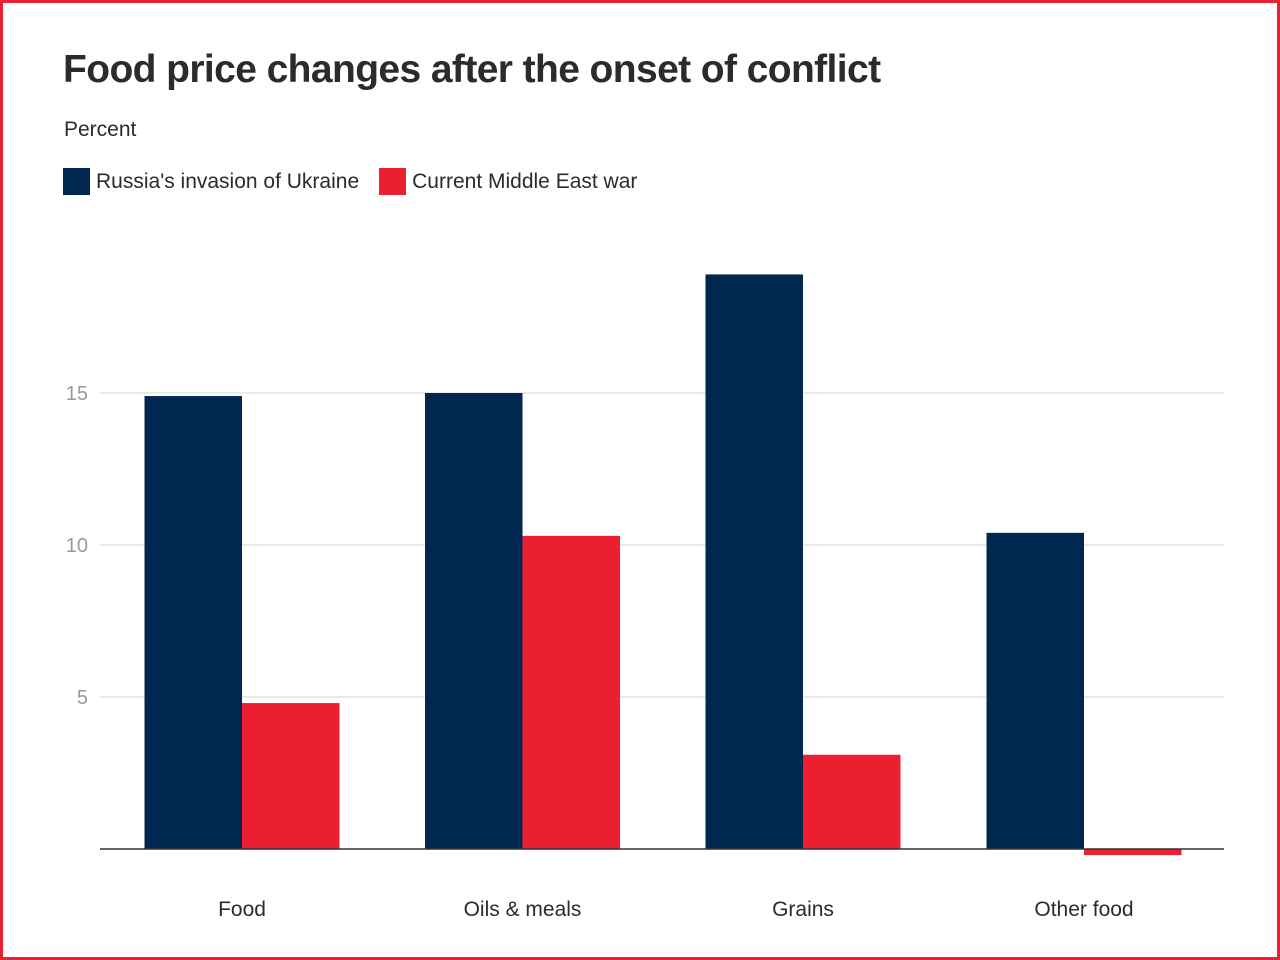 The image size is (1280, 960). I want to click on bar-ukraine-food, so click(193, 622).